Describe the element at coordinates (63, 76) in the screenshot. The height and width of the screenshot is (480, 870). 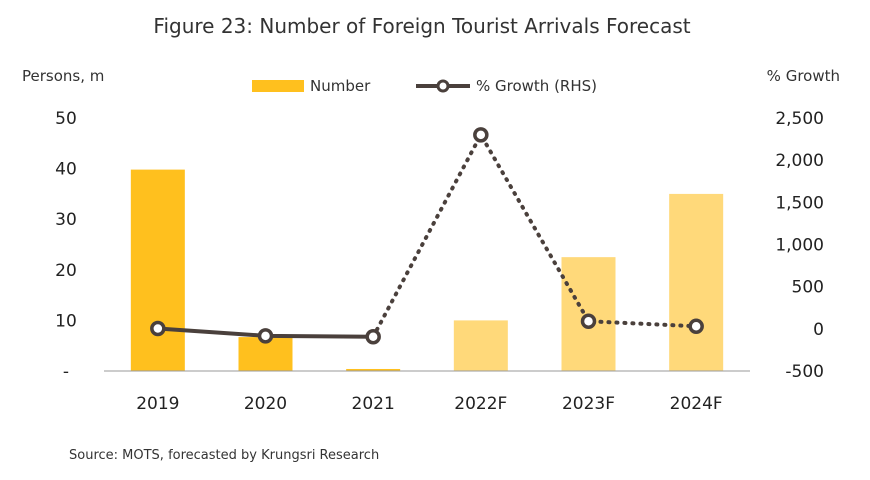
I see `left-axis-label: Persons, m` at that location.